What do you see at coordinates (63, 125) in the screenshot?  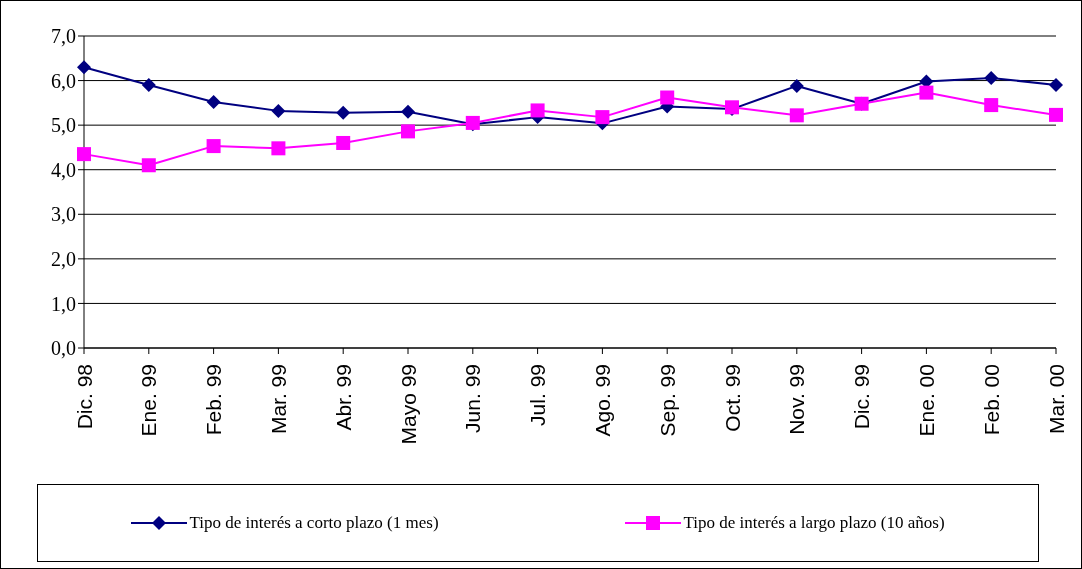 I see `y-tick-label: 5,0` at bounding box center [63, 125].